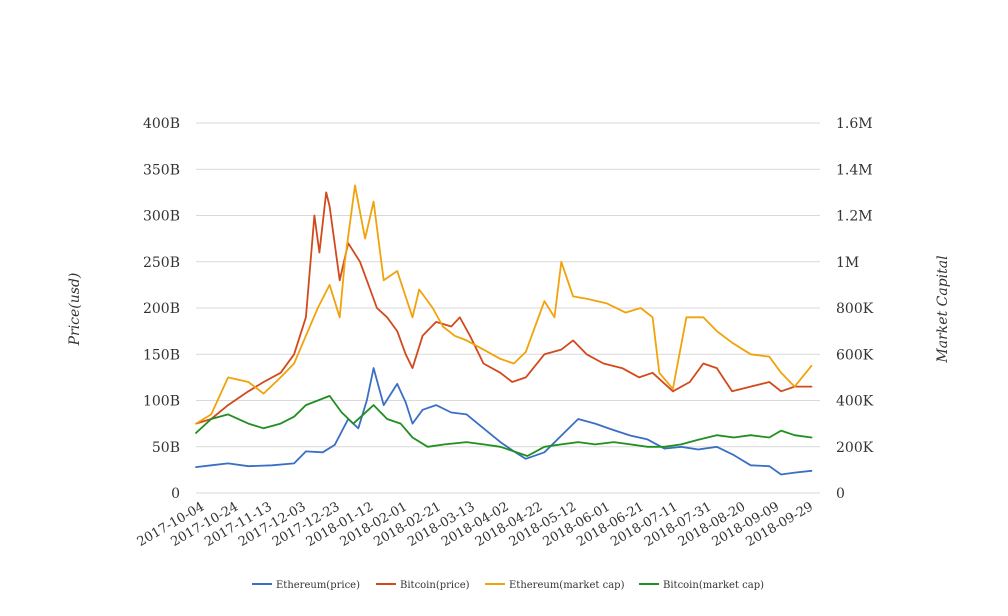 The width and height of the screenshot is (1008, 616). What do you see at coordinates (161, 402) in the screenshot?
I see `left-tick-label: 100B` at bounding box center [161, 402].